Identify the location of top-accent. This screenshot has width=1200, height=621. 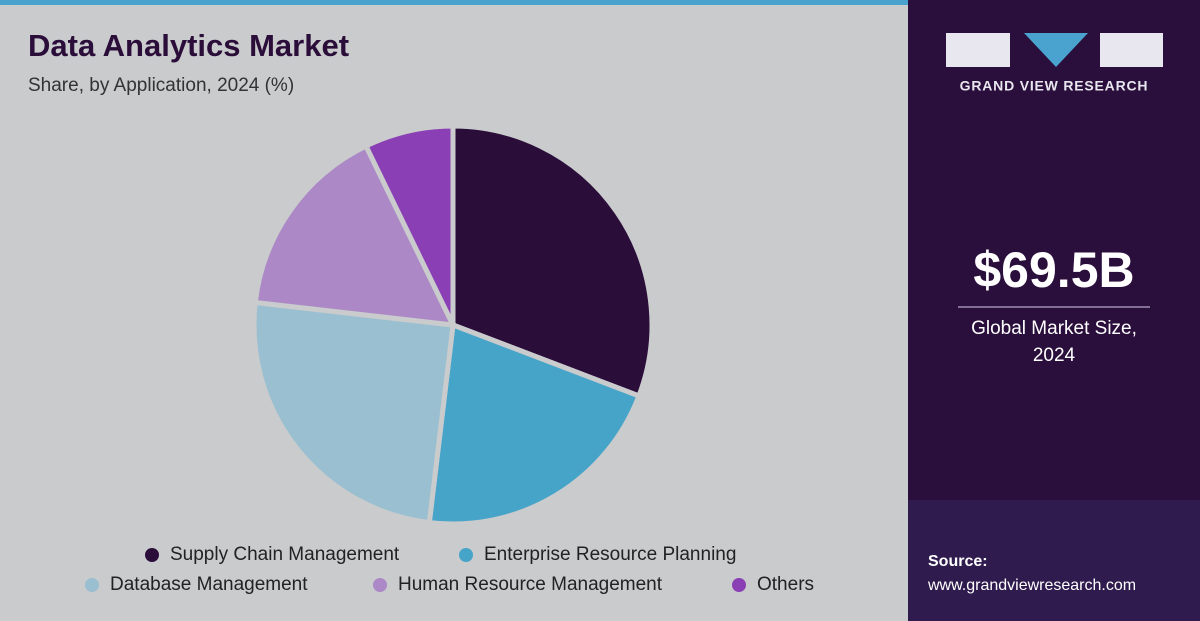
(454, 2).